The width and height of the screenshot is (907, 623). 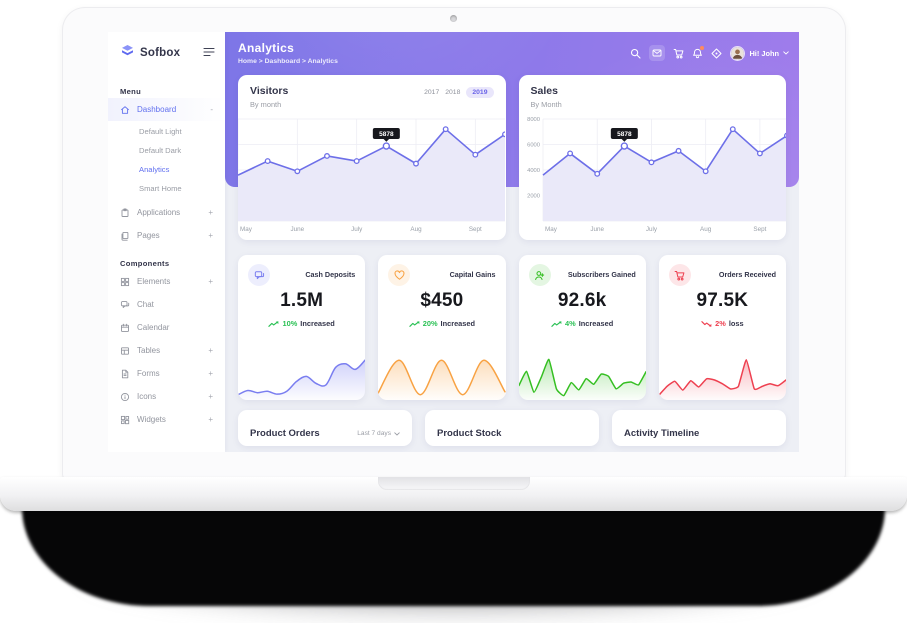 I want to click on stat-card-orders-received: Orders Received 97.5K 2% loss, so click(x=722, y=327).